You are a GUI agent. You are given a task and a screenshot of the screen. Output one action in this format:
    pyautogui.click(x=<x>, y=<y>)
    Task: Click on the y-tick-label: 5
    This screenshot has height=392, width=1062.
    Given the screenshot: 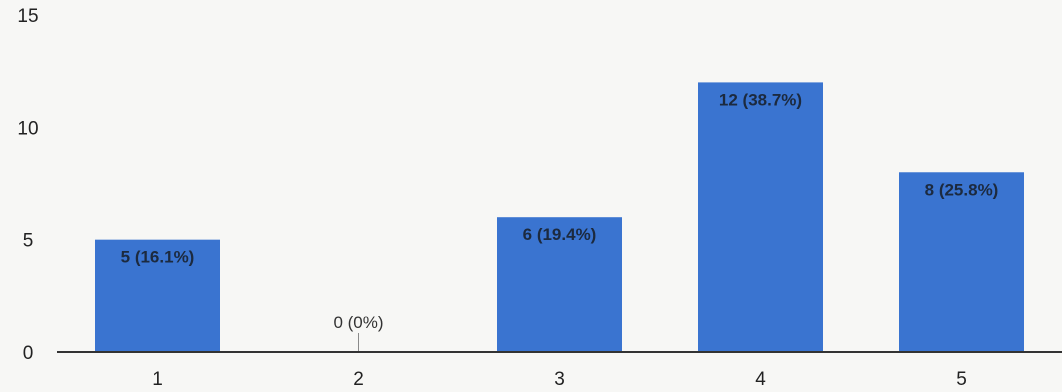 What is the action you would take?
    pyautogui.click(x=28, y=241)
    